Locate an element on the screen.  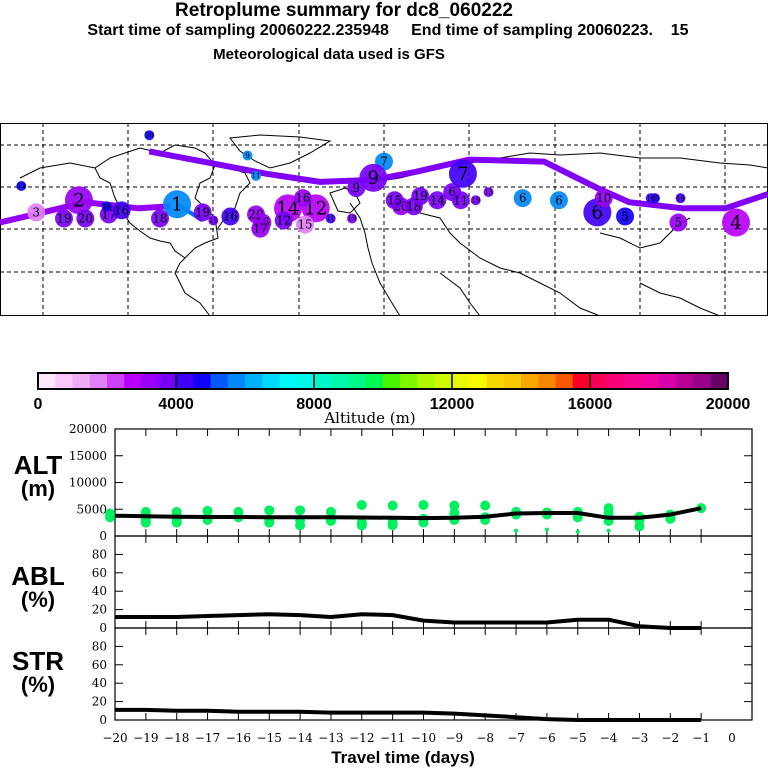
marker-label: 3 is located at coordinates (36, 212).